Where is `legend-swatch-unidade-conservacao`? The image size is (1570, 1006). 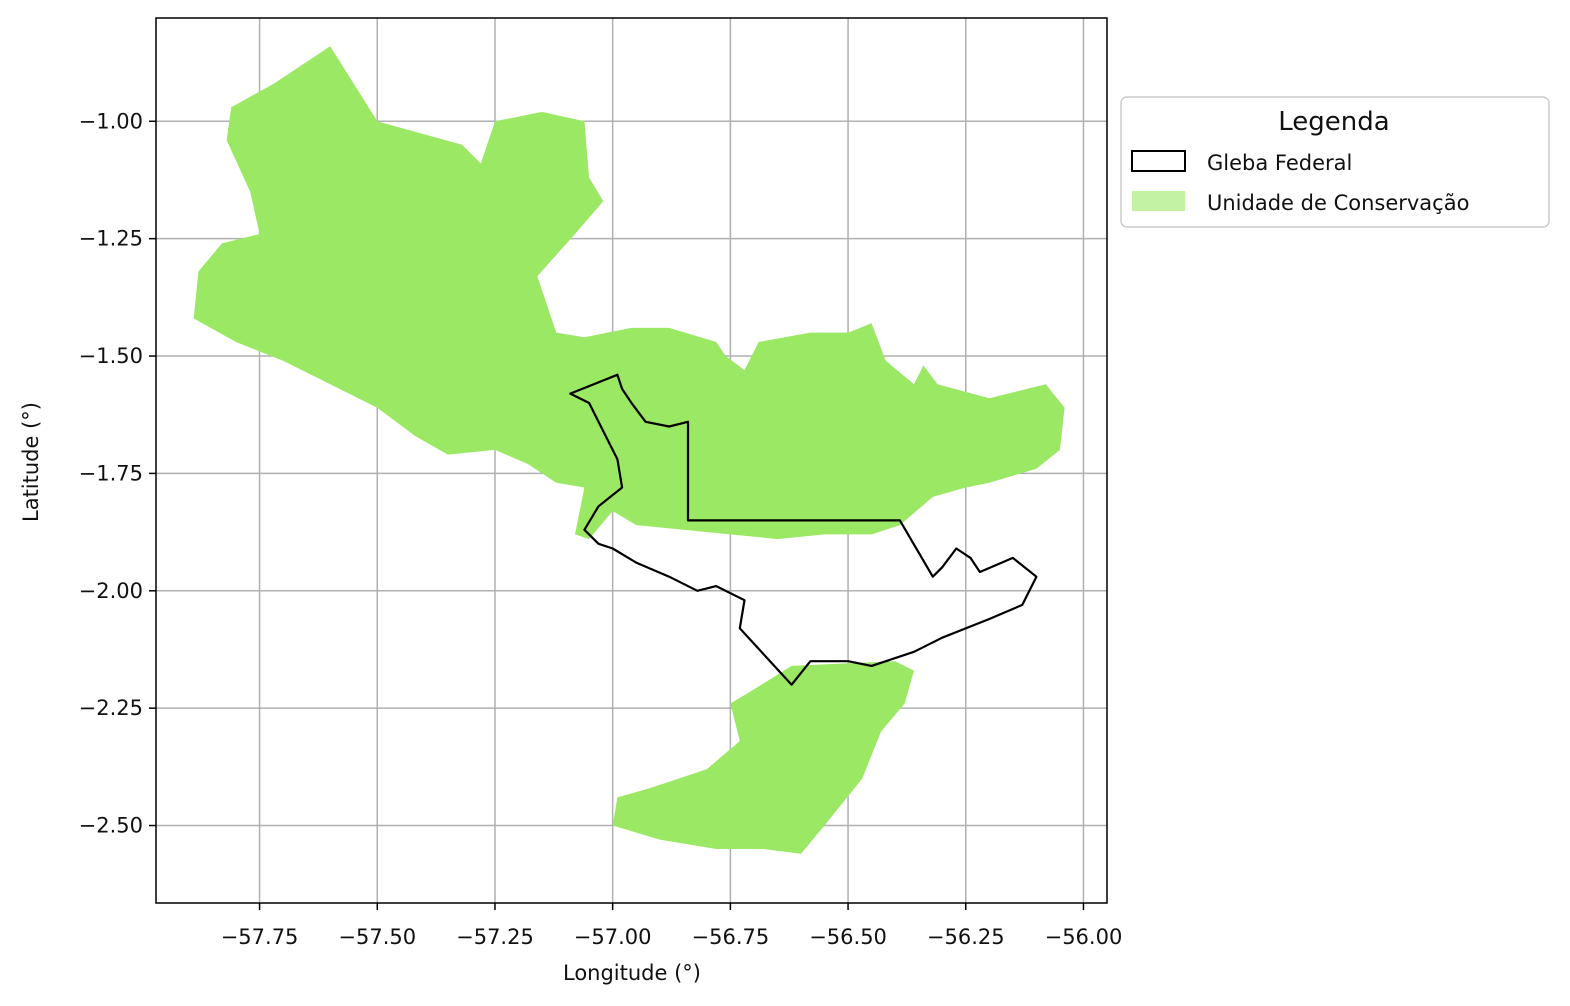 legend-swatch-unidade-conservacao is located at coordinates (1158, 201).